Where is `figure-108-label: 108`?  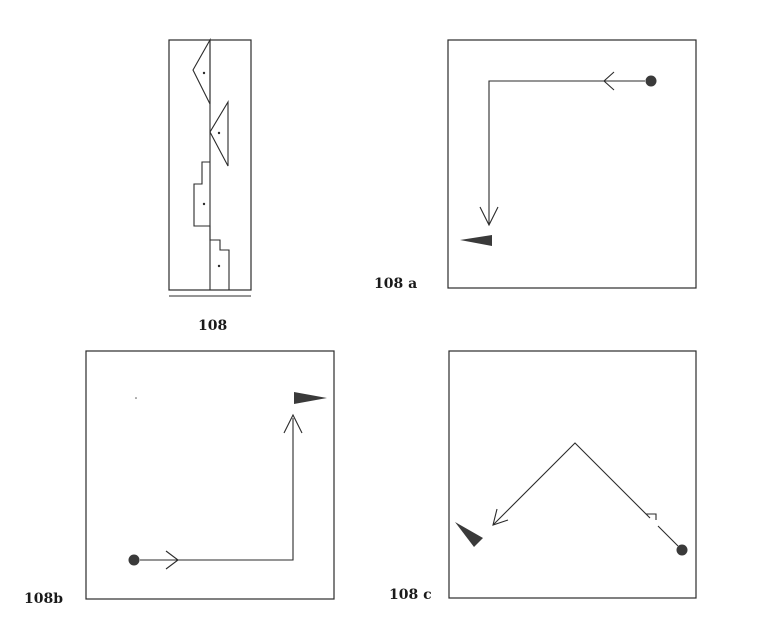
figure-108-label: 108 is located at coordinates (212, 326).